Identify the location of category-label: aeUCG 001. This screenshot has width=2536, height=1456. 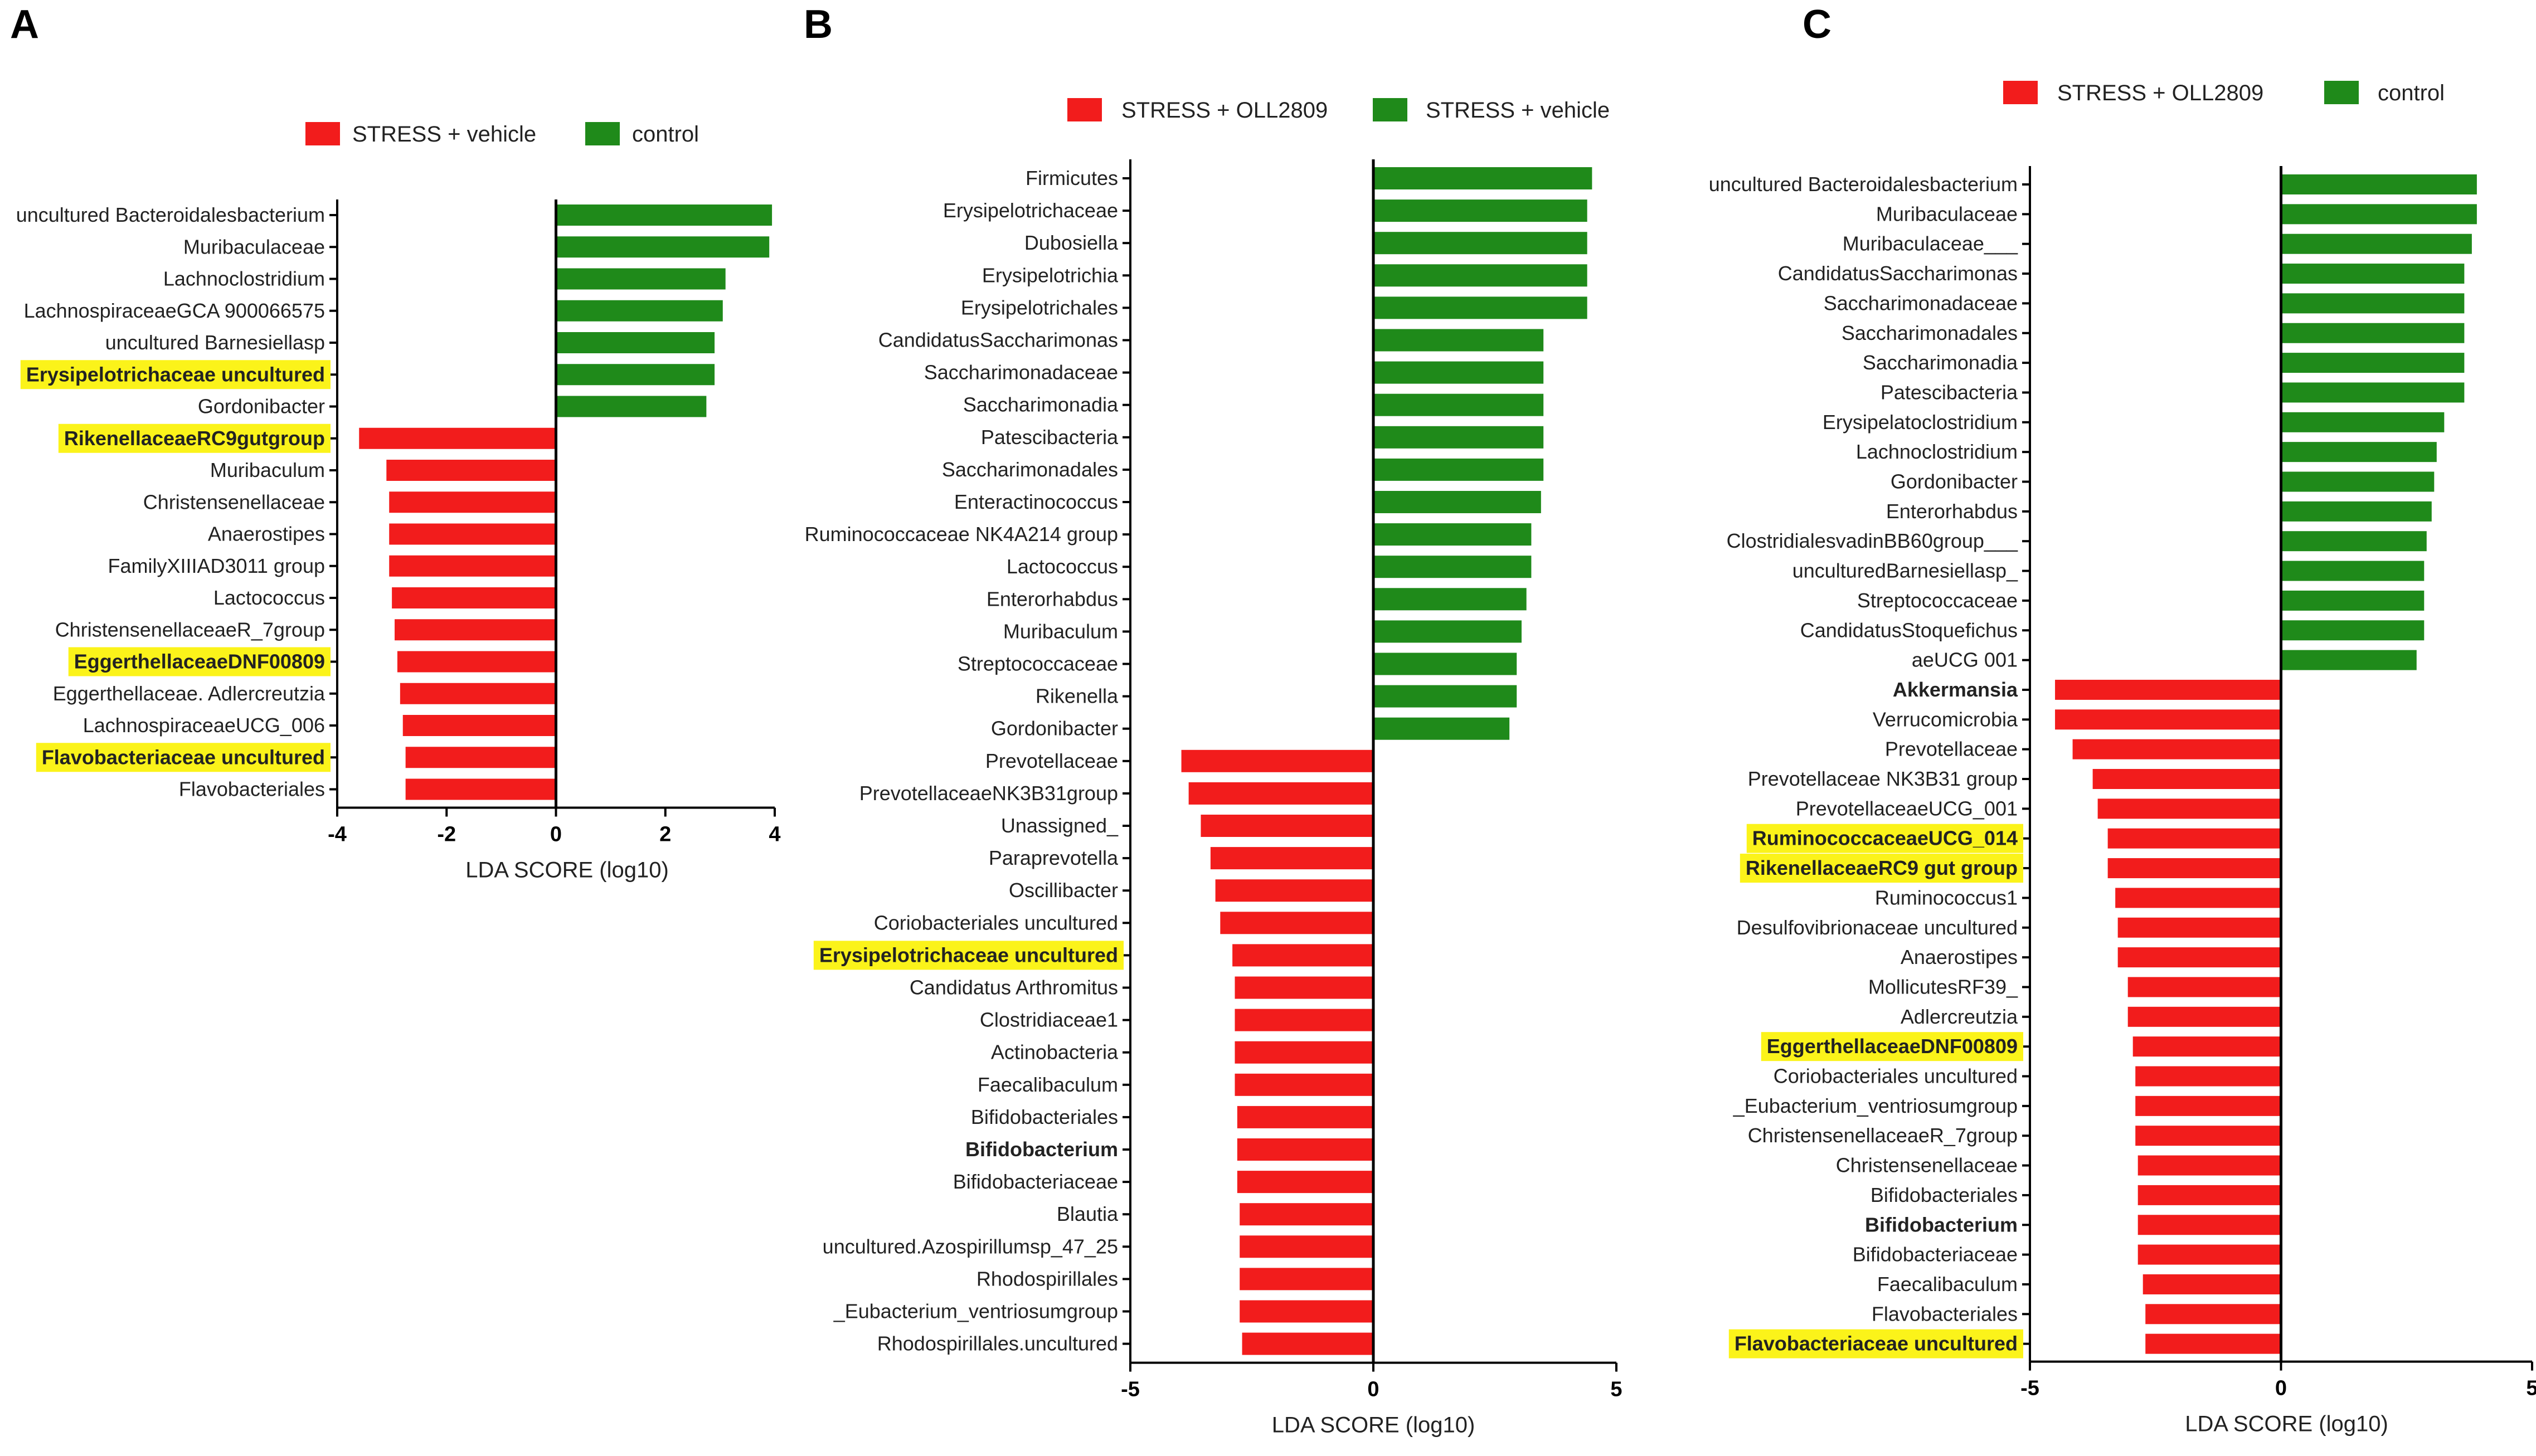
(1965, 660).